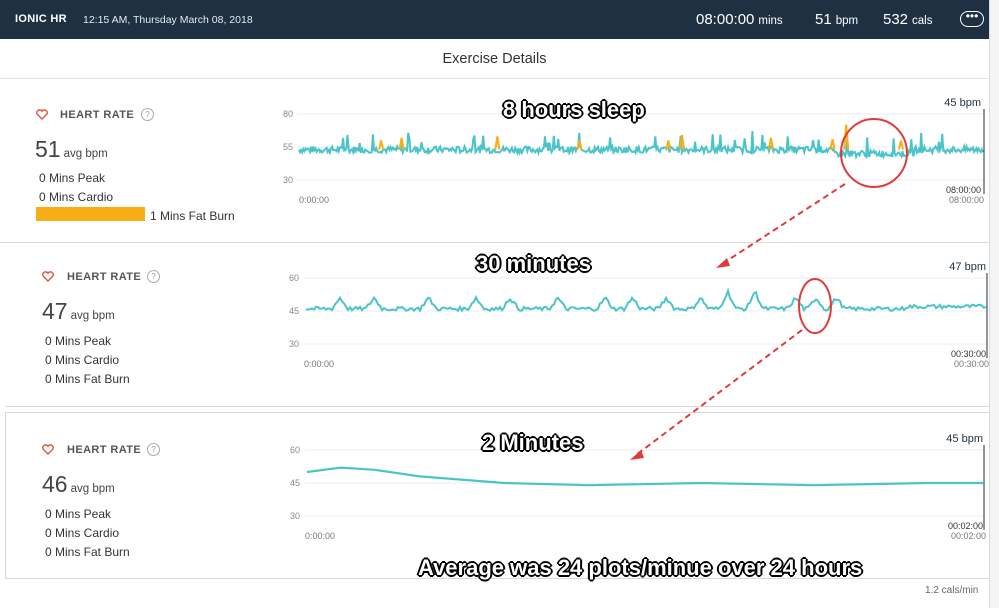  What do you see at coordinates (494, 59) in the screenshot?
I see `page-title: Exercise Details` at bounding box center [494, 59].